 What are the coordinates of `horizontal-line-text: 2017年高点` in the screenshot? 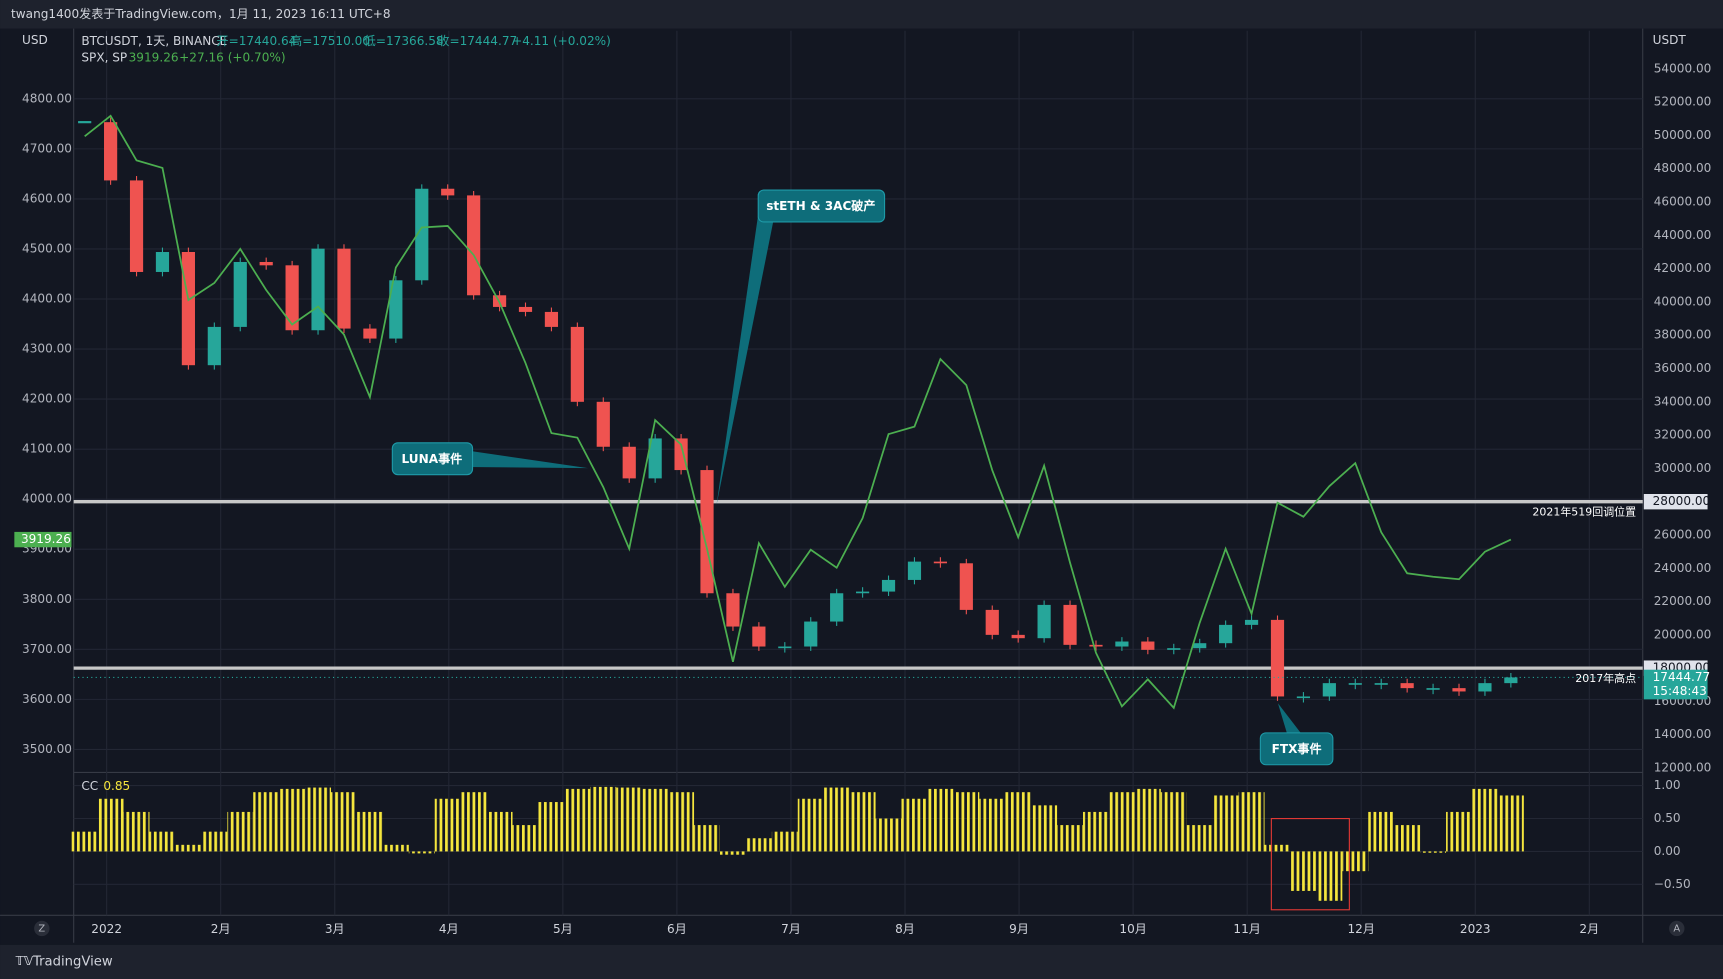 It's located at (1605, 678).